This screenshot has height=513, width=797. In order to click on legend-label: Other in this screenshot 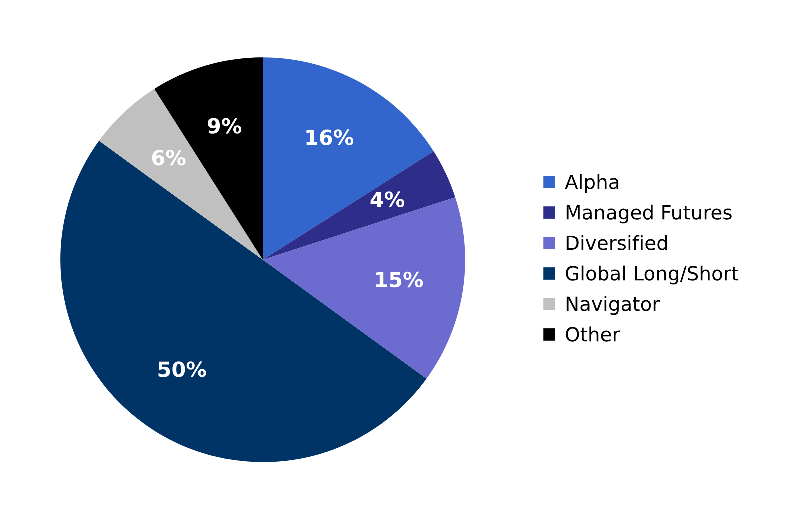, I will do `click(593, 334)`.